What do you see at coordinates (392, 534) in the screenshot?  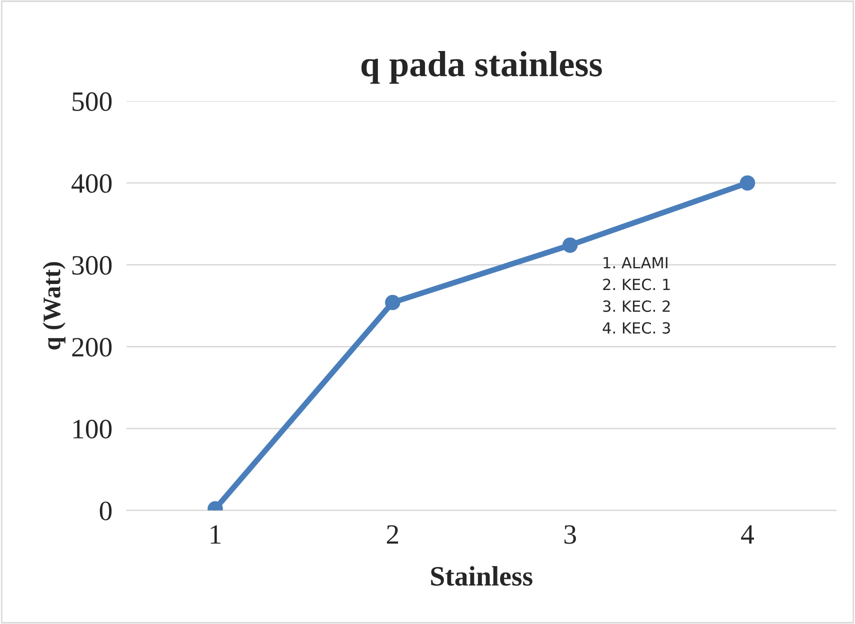 I see `x-tick-label: 2` at bounding box center [392, 534].